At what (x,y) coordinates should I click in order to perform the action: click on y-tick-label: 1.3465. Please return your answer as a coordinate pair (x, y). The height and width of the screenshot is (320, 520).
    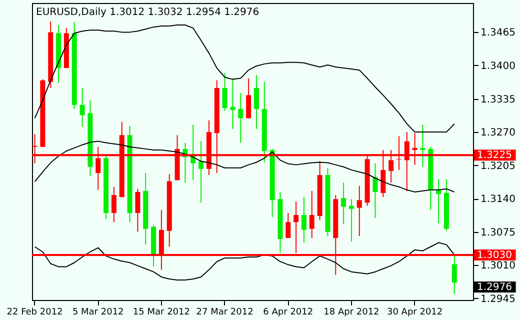
    Looking at the image, I should click on (498, 33).